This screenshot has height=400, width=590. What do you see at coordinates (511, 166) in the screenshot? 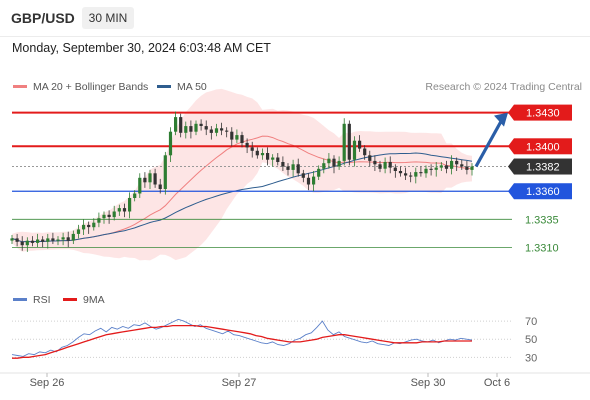
I see `level-tag-pointer-1.3382` at bounding box center [511, 166].